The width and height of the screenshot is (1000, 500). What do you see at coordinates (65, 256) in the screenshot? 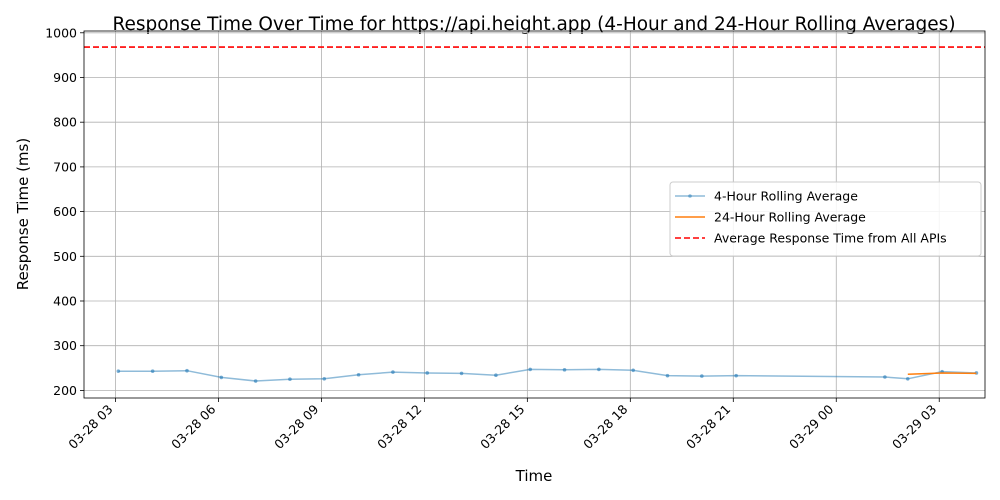
I see `y-tick-label: 500` at bounding box center [65, 256].